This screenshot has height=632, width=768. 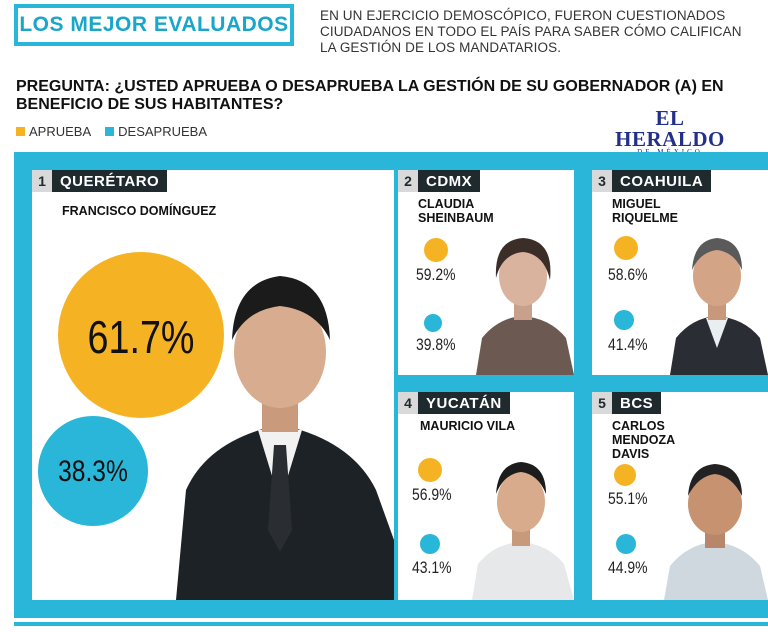 What do you see at coordinates (42, 181) in the screenshot?
I see `rank-number-1: 1` at bounding box center [42, 181].